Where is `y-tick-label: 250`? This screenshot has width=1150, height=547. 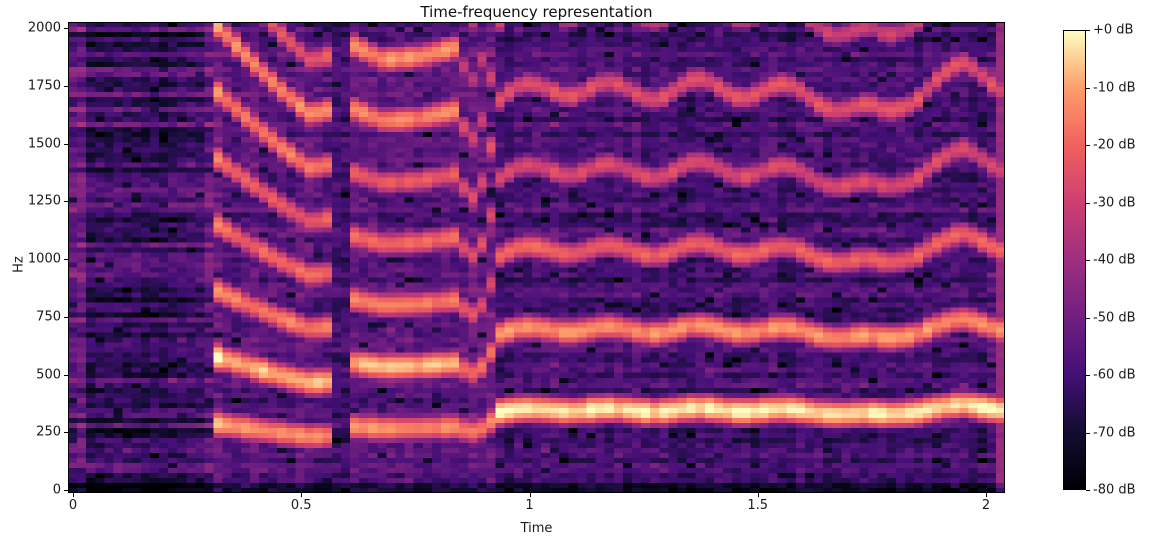
y-tick-label: 250 is located at coordinates (48, 432).